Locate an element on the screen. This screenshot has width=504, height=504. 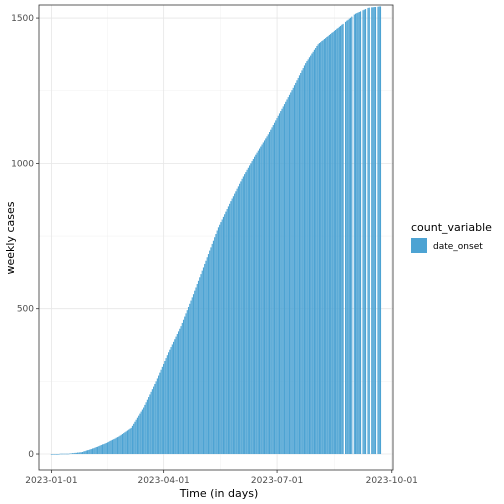
x-axis-title: Time (in days) is located at coordinates (219, 493).